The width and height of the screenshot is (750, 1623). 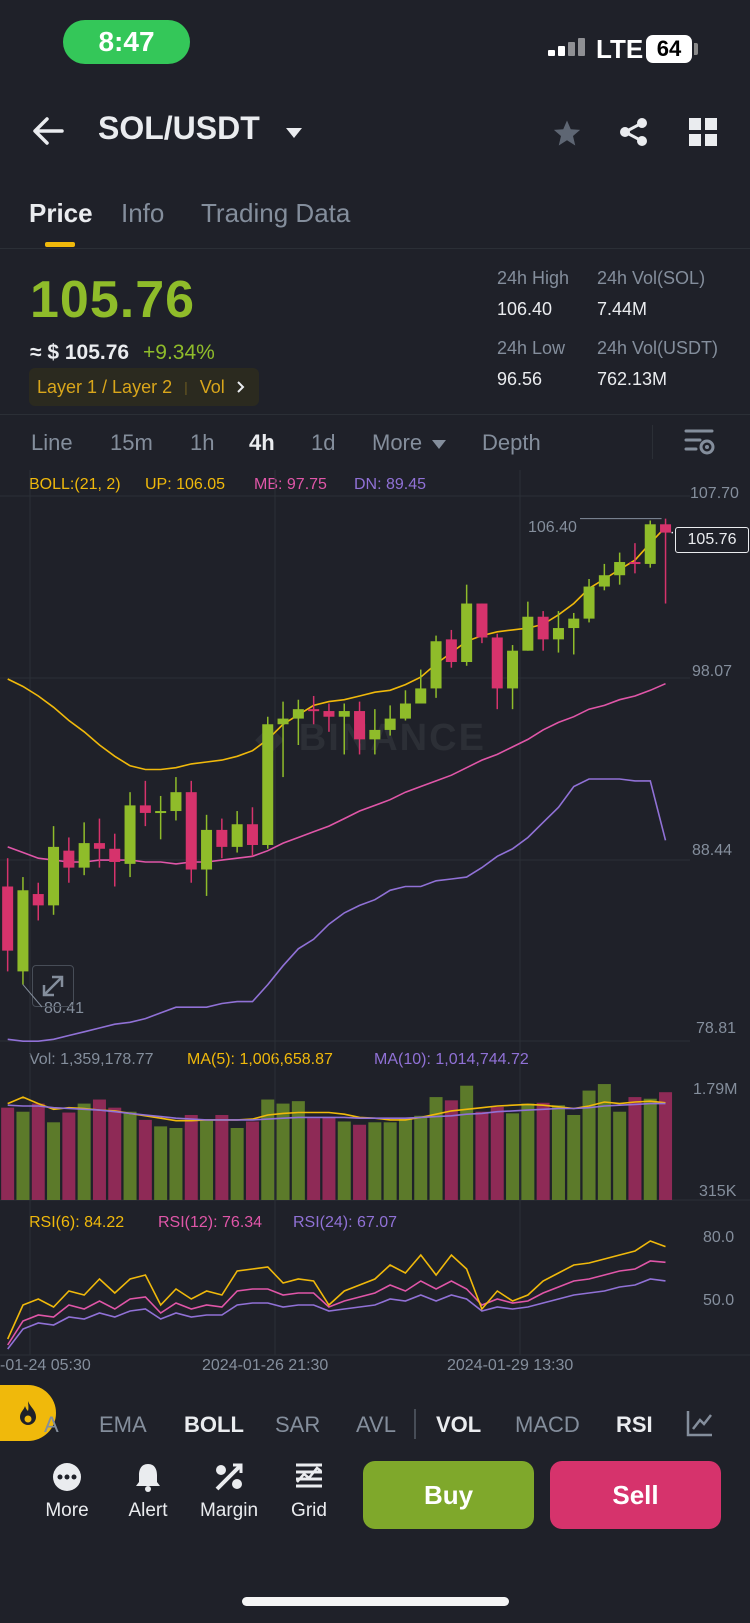 I want to click on indicator-rsi: RSI, so click(x=634, y=1424).